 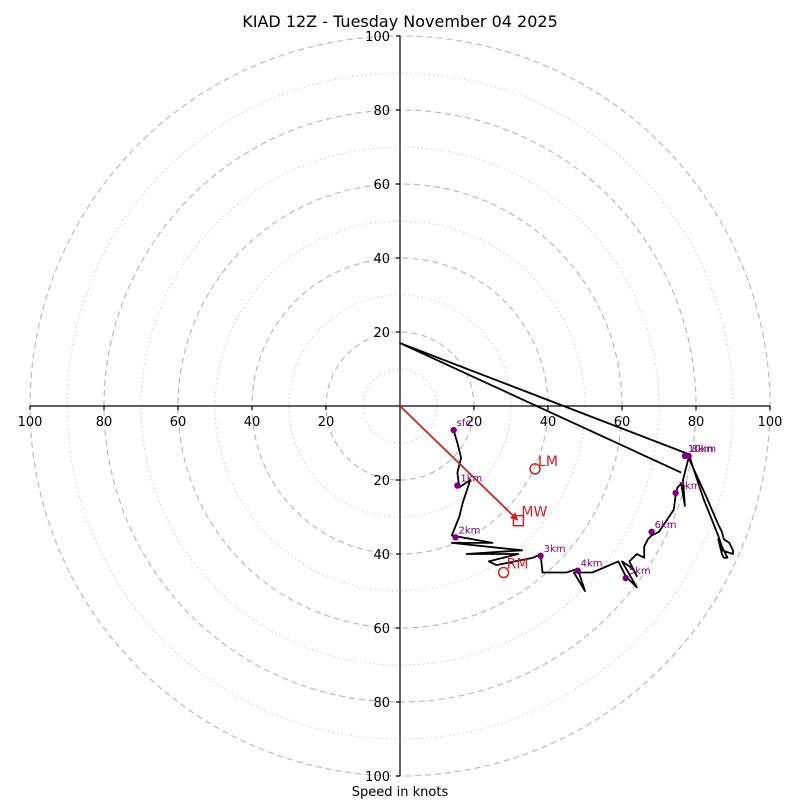 What do you see at coordinates (518, 520) in the screenshot?
I see `mean-wind-marker` at bounding box center [518, 520].